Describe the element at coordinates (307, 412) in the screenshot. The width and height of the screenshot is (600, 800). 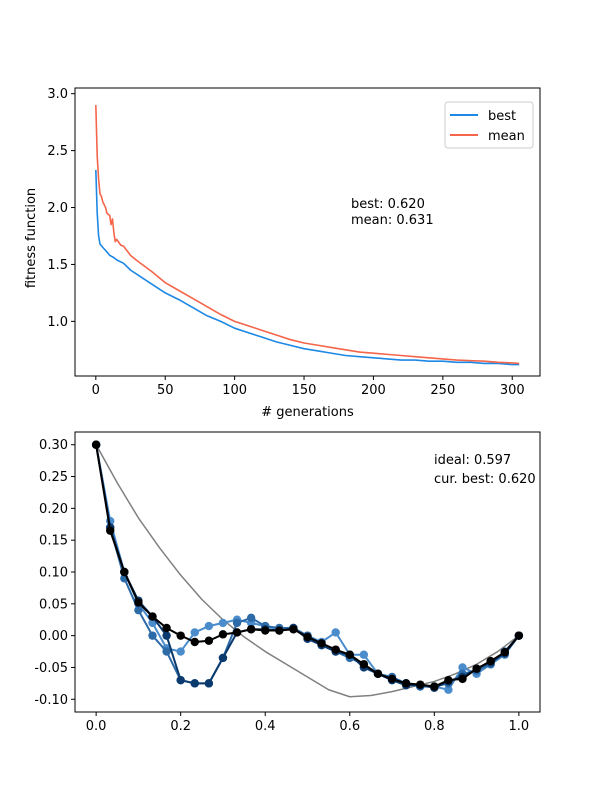
I see `x-axis-label: # generations` at that location.